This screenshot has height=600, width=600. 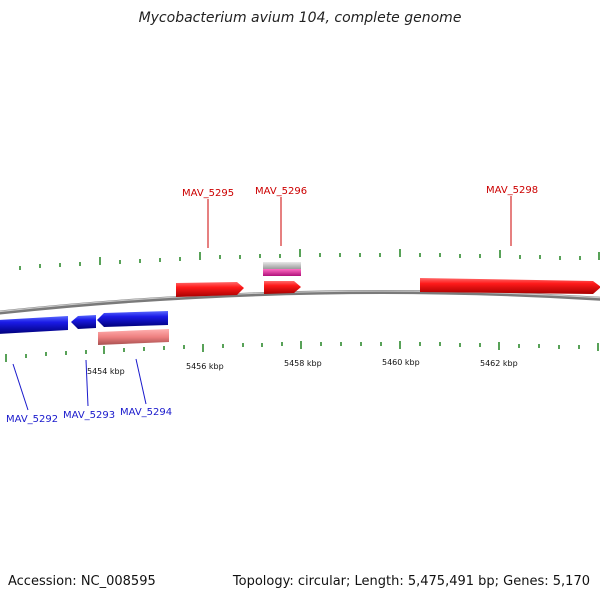 What do you see at coordinates (300, 302) in the screenshot?
I see `genome-backbone` at bounding box center [300, 302].